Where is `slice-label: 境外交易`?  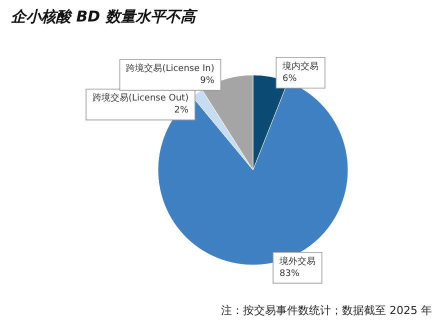 slice-label: 境外交易 is located at coordinates (297, 261).